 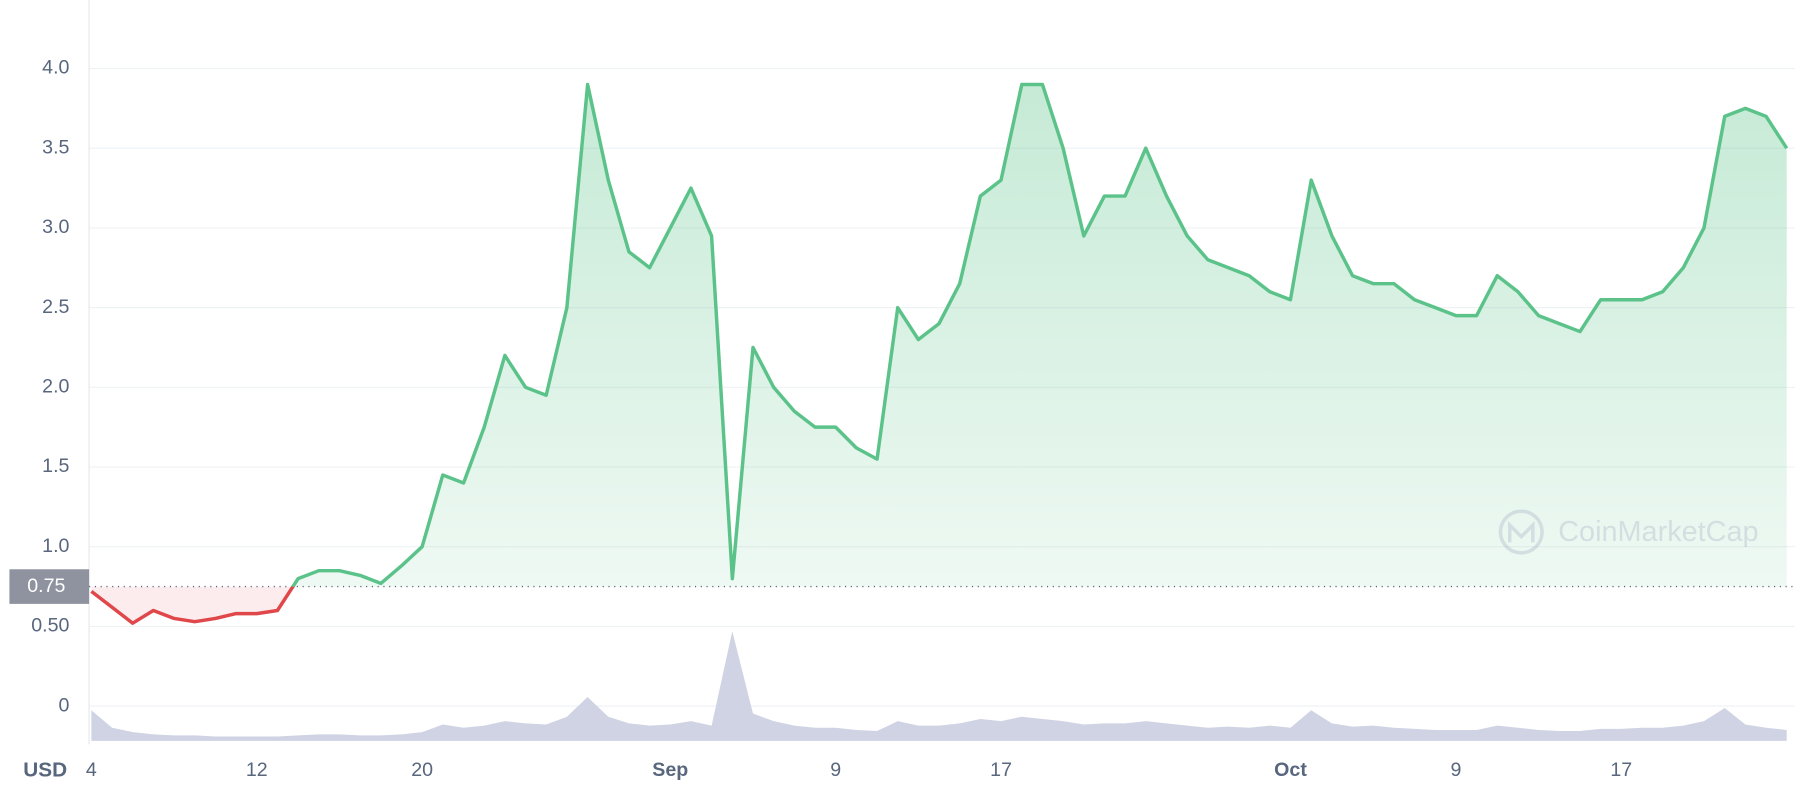 What do you see at coordinates (55, 466) in the screenshot?
I see `y-tick-label: 1.5` at bounding box center [55, 466].